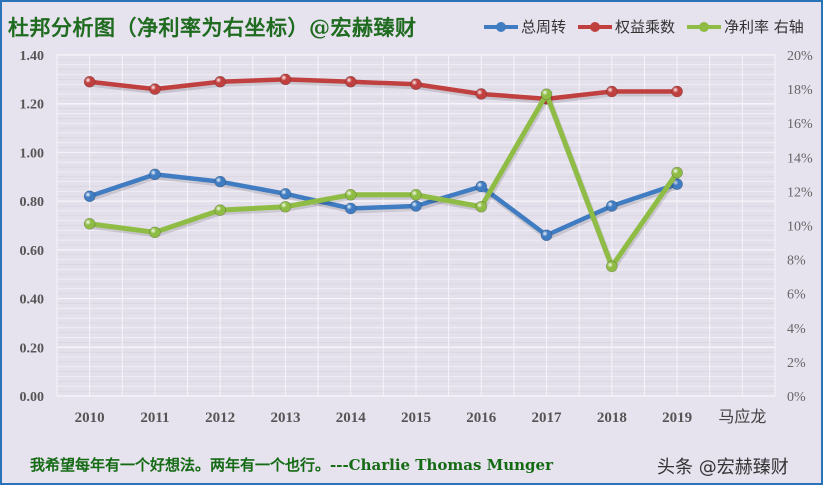 This screenshot has height=485, width=823. Describe the element at coordinates (544, 27) in the screenshot. I see `legend-label: 总周转` at that location.